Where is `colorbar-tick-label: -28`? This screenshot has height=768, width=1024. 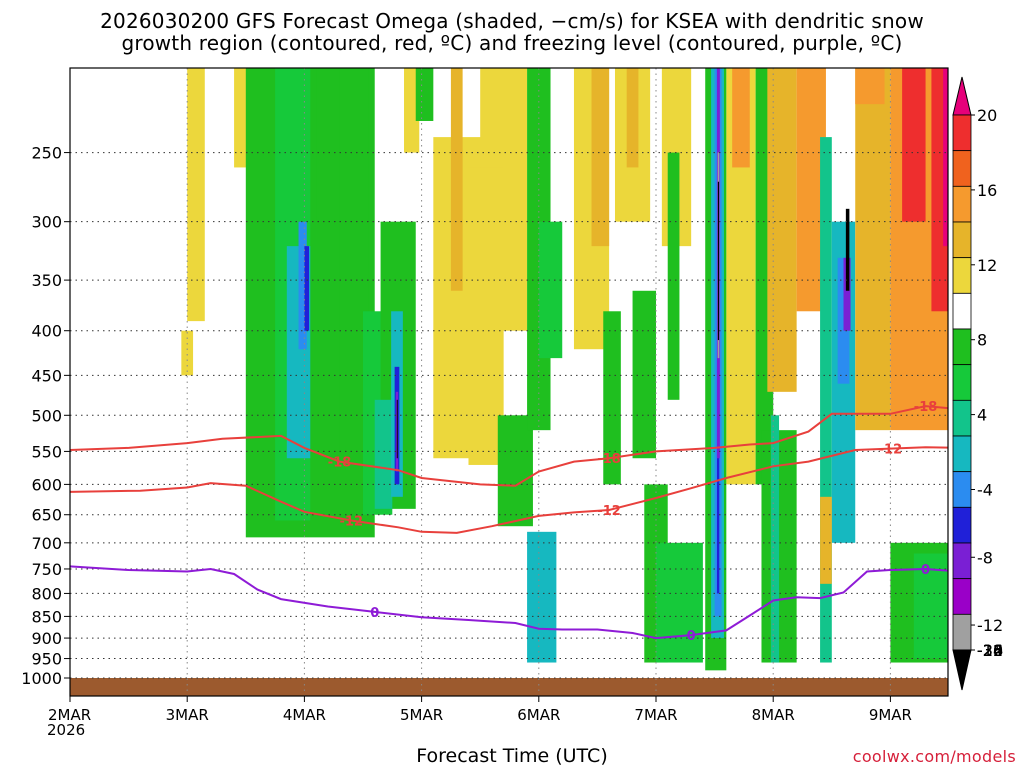 colorbar-tick-label: -28 is located at coordinates (990, 650).